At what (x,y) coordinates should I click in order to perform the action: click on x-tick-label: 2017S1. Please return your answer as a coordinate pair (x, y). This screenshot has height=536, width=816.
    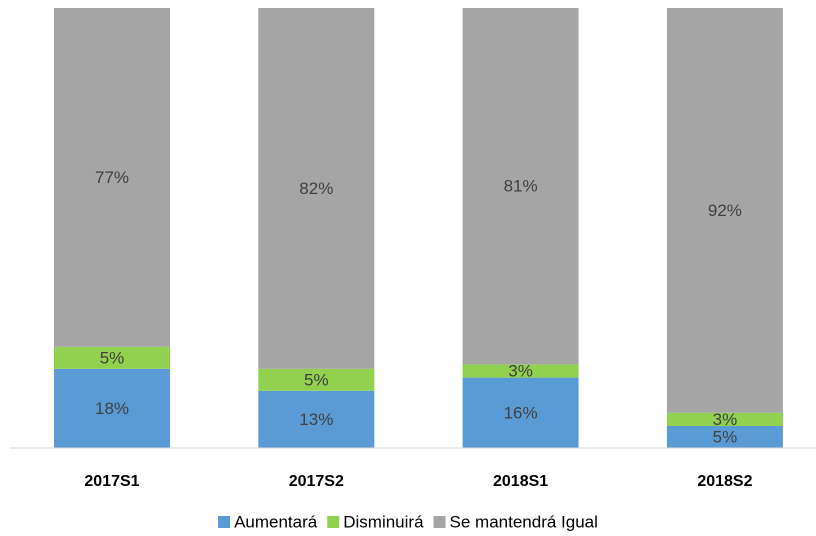
    Looking at the image, I should click on (111, 481).